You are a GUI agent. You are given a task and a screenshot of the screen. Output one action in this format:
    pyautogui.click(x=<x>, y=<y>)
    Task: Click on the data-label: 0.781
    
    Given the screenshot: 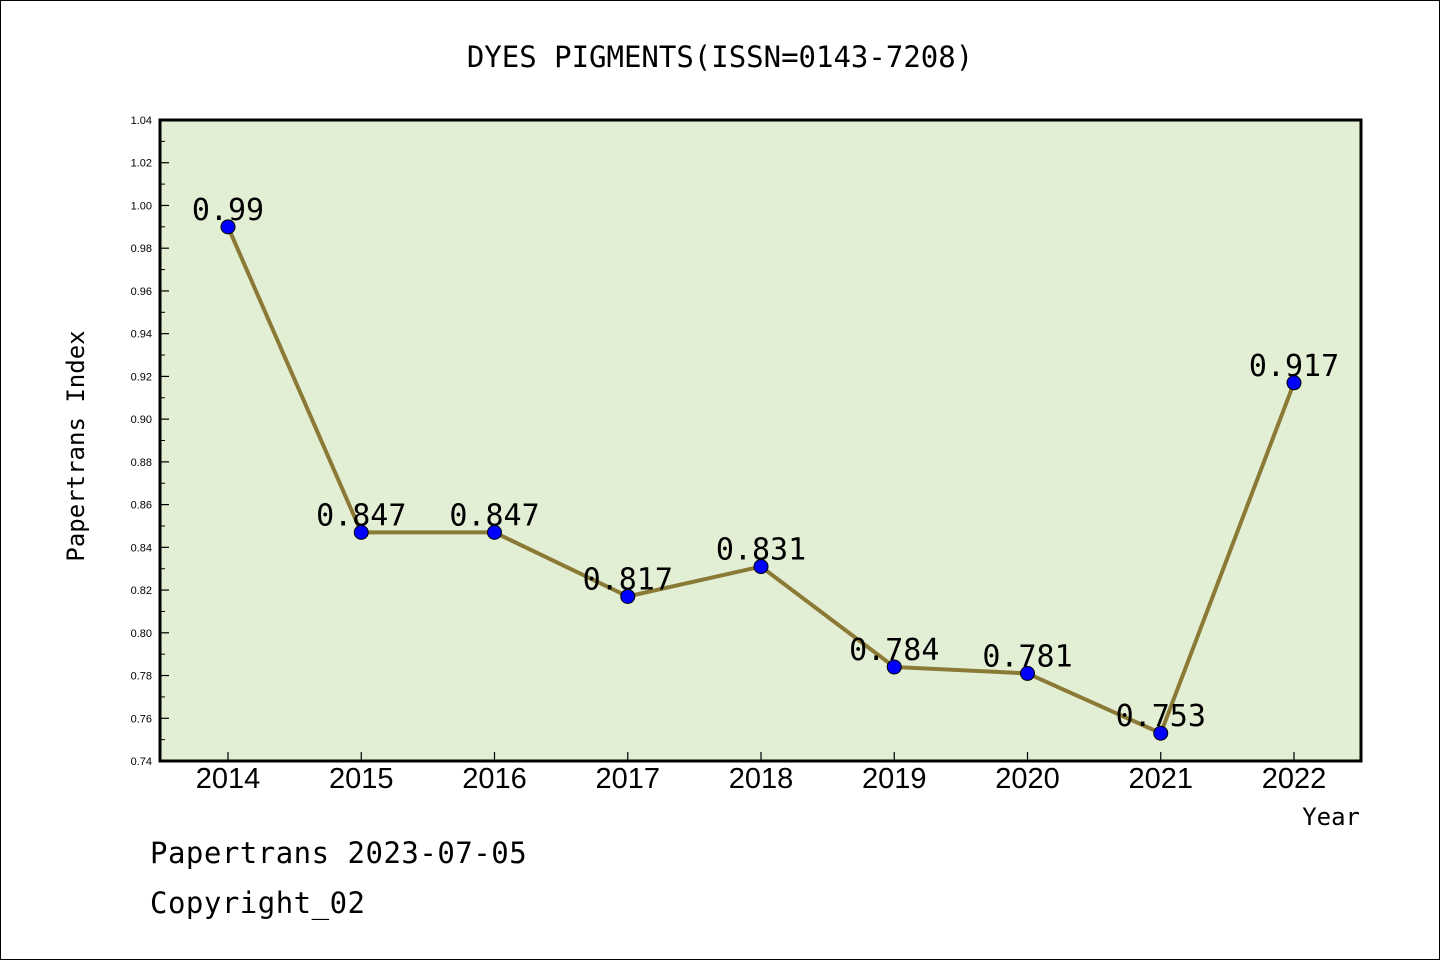 What is the action you would take?
    pyautogui.click(x=1027, y=656)
    